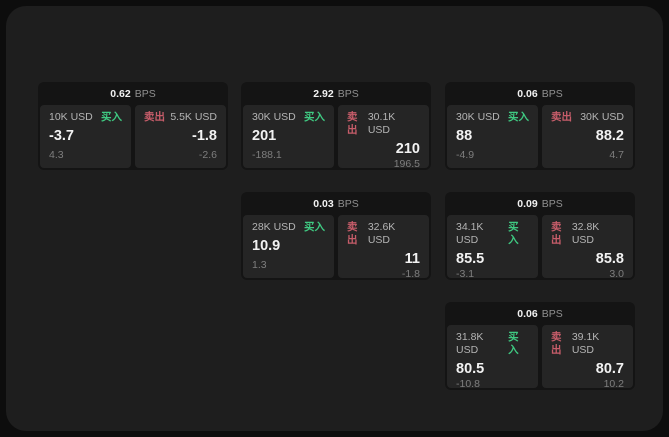 This screenshot has height=437, width=669. I want to click on bps-value: 0.62, so click(120, 93).